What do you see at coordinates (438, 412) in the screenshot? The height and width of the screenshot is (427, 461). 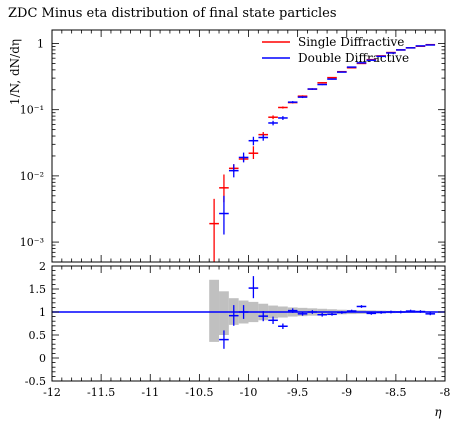 I see `x-axis-label: η` at bounding box center [438, 412].